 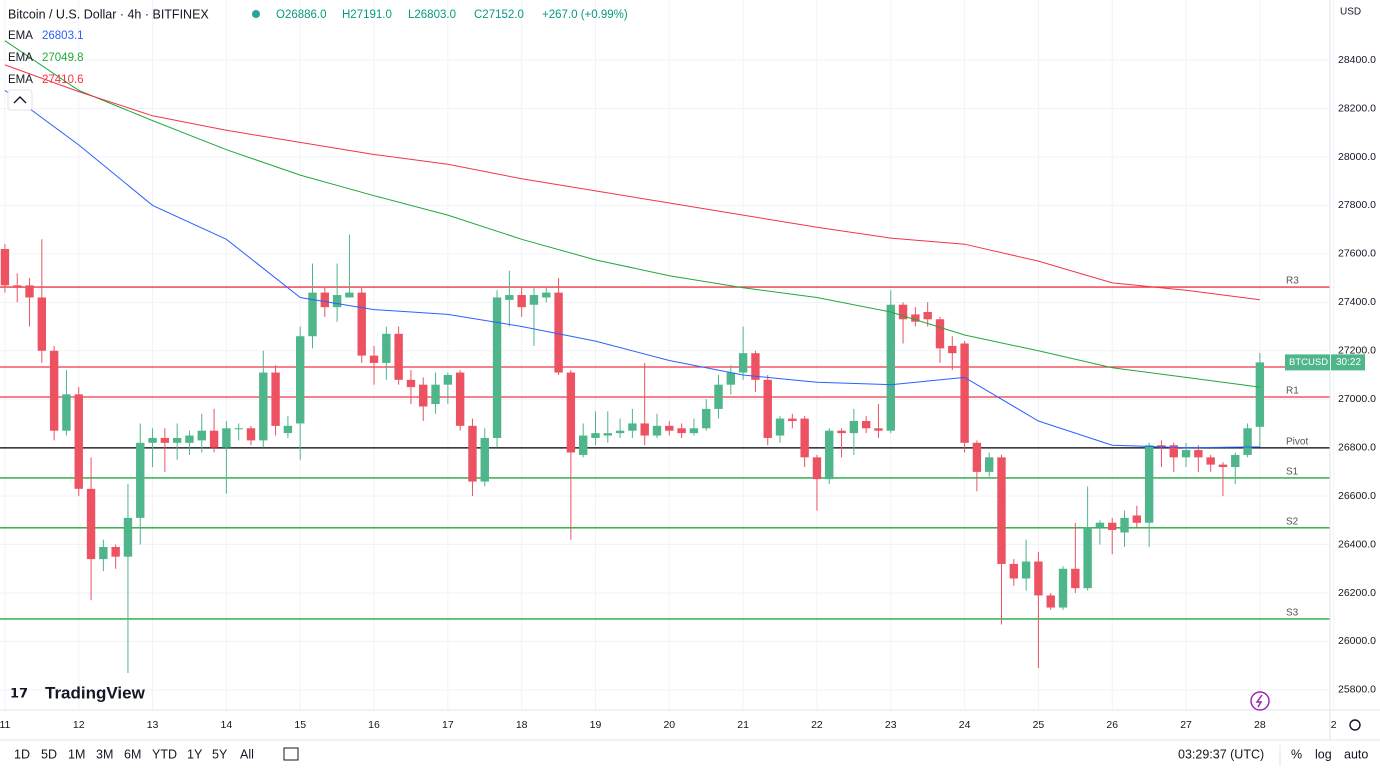 I want to click on range-button: 3M, so click(x=104, y=754).